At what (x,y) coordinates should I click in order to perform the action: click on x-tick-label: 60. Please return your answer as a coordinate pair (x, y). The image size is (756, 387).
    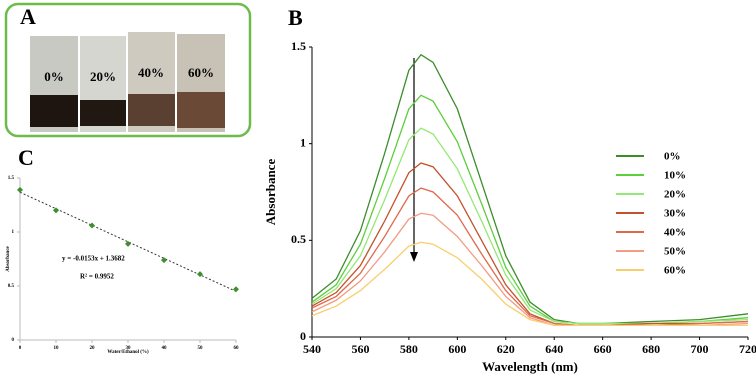
    Looking at the image, I should click on (237, 348).